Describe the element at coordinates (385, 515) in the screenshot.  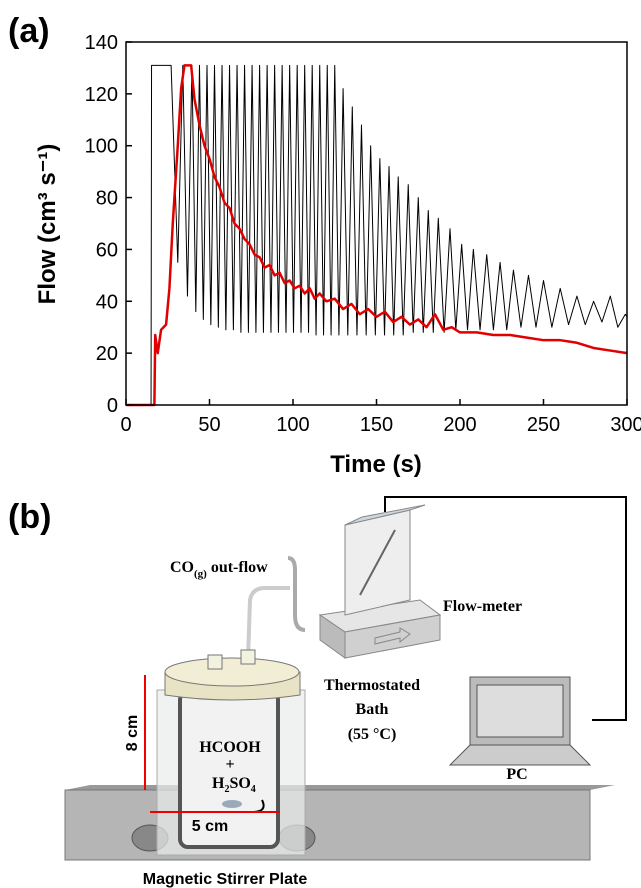
I see `flowmeter-cap` at that location.